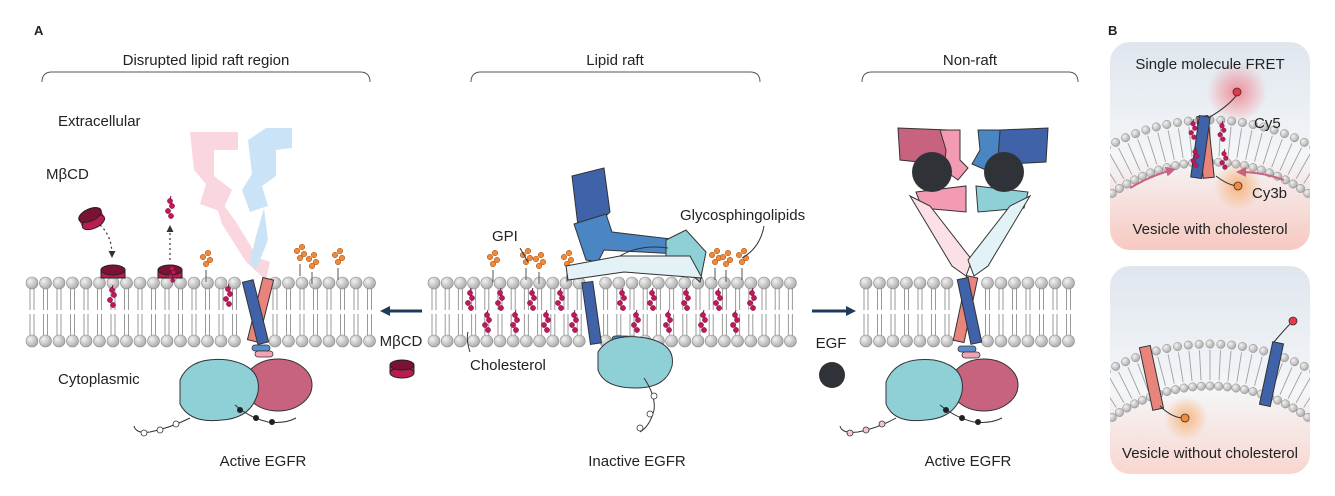 This screenshot has height=496, width=1335. I want to click on panel-b-letter: B, so click(1113, 30).